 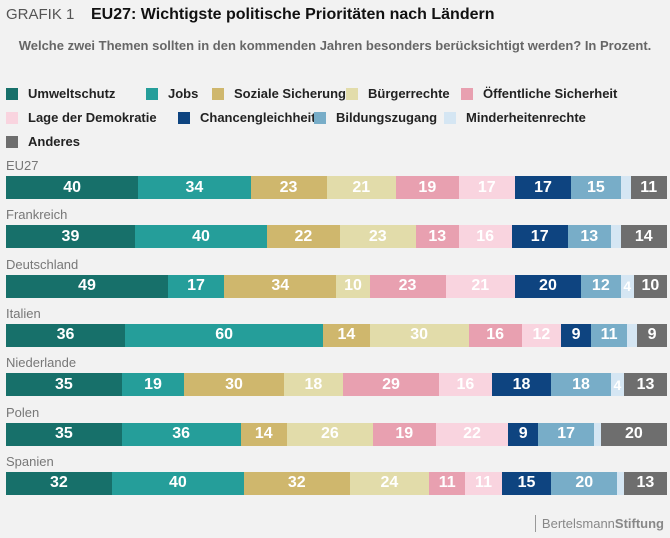 I want to click on stacked-bar: 32 40 32 24 11 11 15 20 13, so click(x=336, y=483).